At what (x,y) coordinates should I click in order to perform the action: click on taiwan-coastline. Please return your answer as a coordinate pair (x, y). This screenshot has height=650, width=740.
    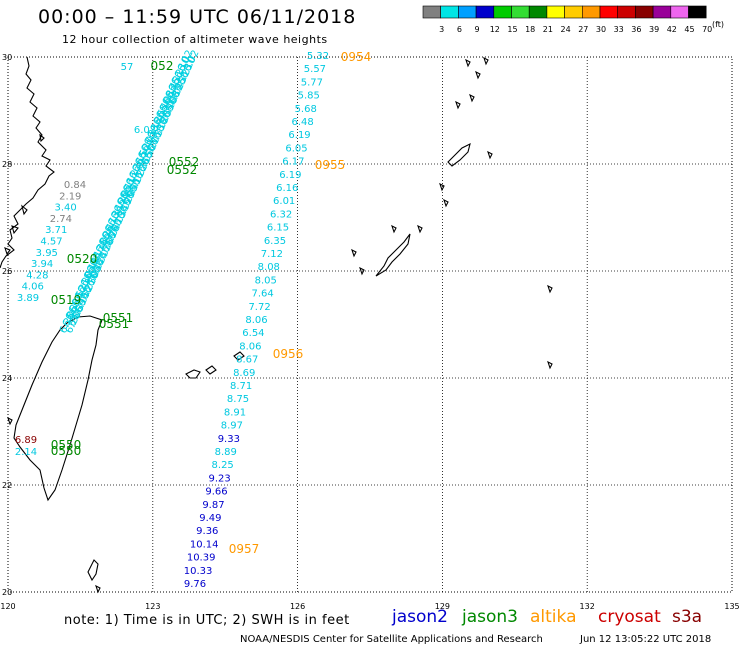
    Looking at the image, I should click on (58, 408).